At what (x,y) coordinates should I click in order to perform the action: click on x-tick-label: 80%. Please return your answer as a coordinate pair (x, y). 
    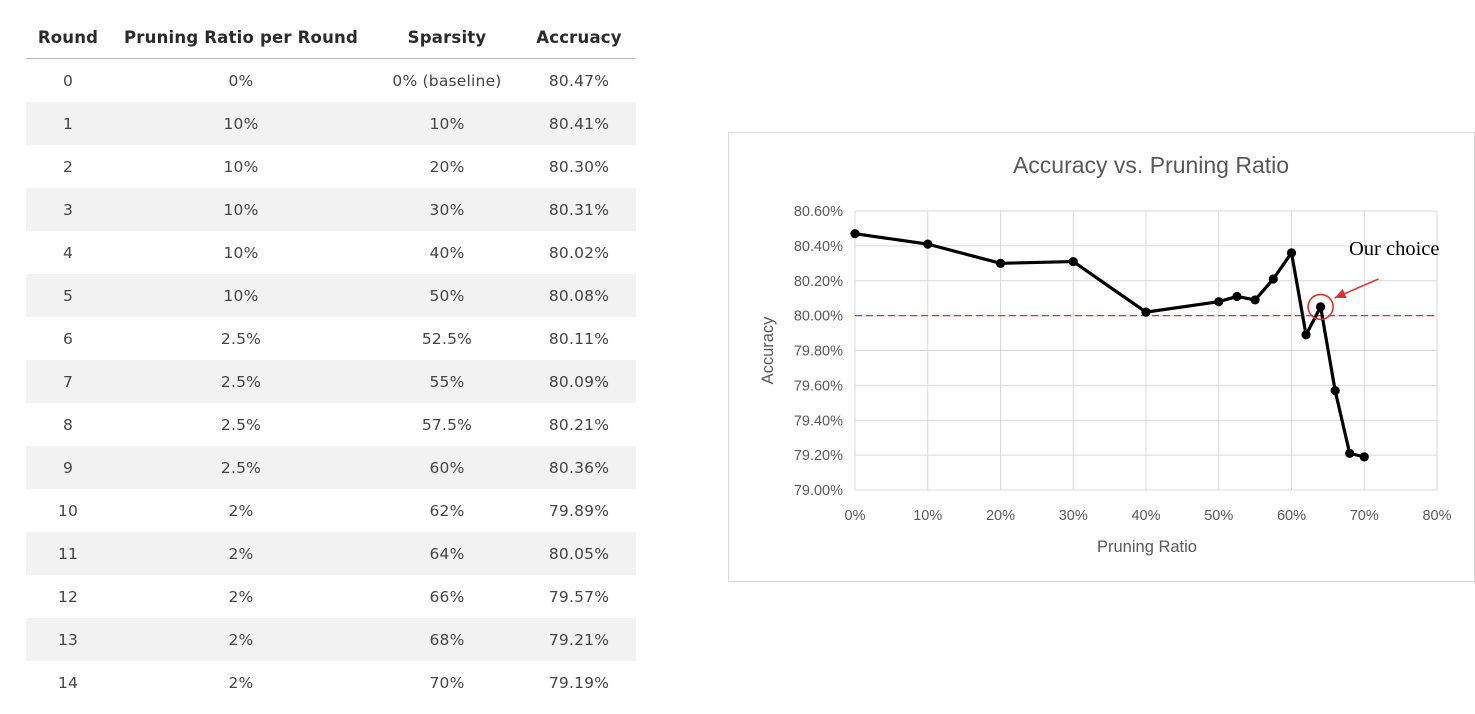
    Looking at the image, I should click on (1436, 516).